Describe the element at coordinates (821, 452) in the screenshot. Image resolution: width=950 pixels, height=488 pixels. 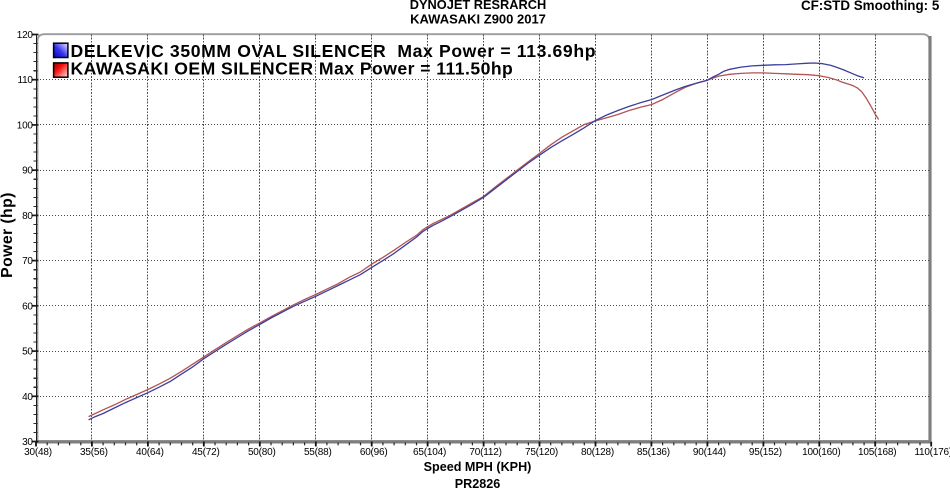
I see `svg-text: 100(160)` at that location.